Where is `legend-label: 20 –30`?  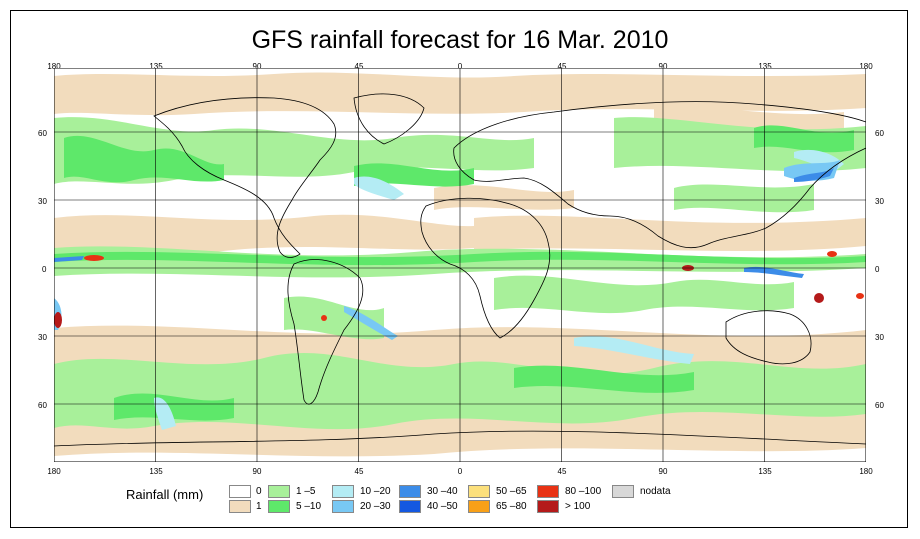
legend-label: 20 –30 is located at coordinates (375, 506).